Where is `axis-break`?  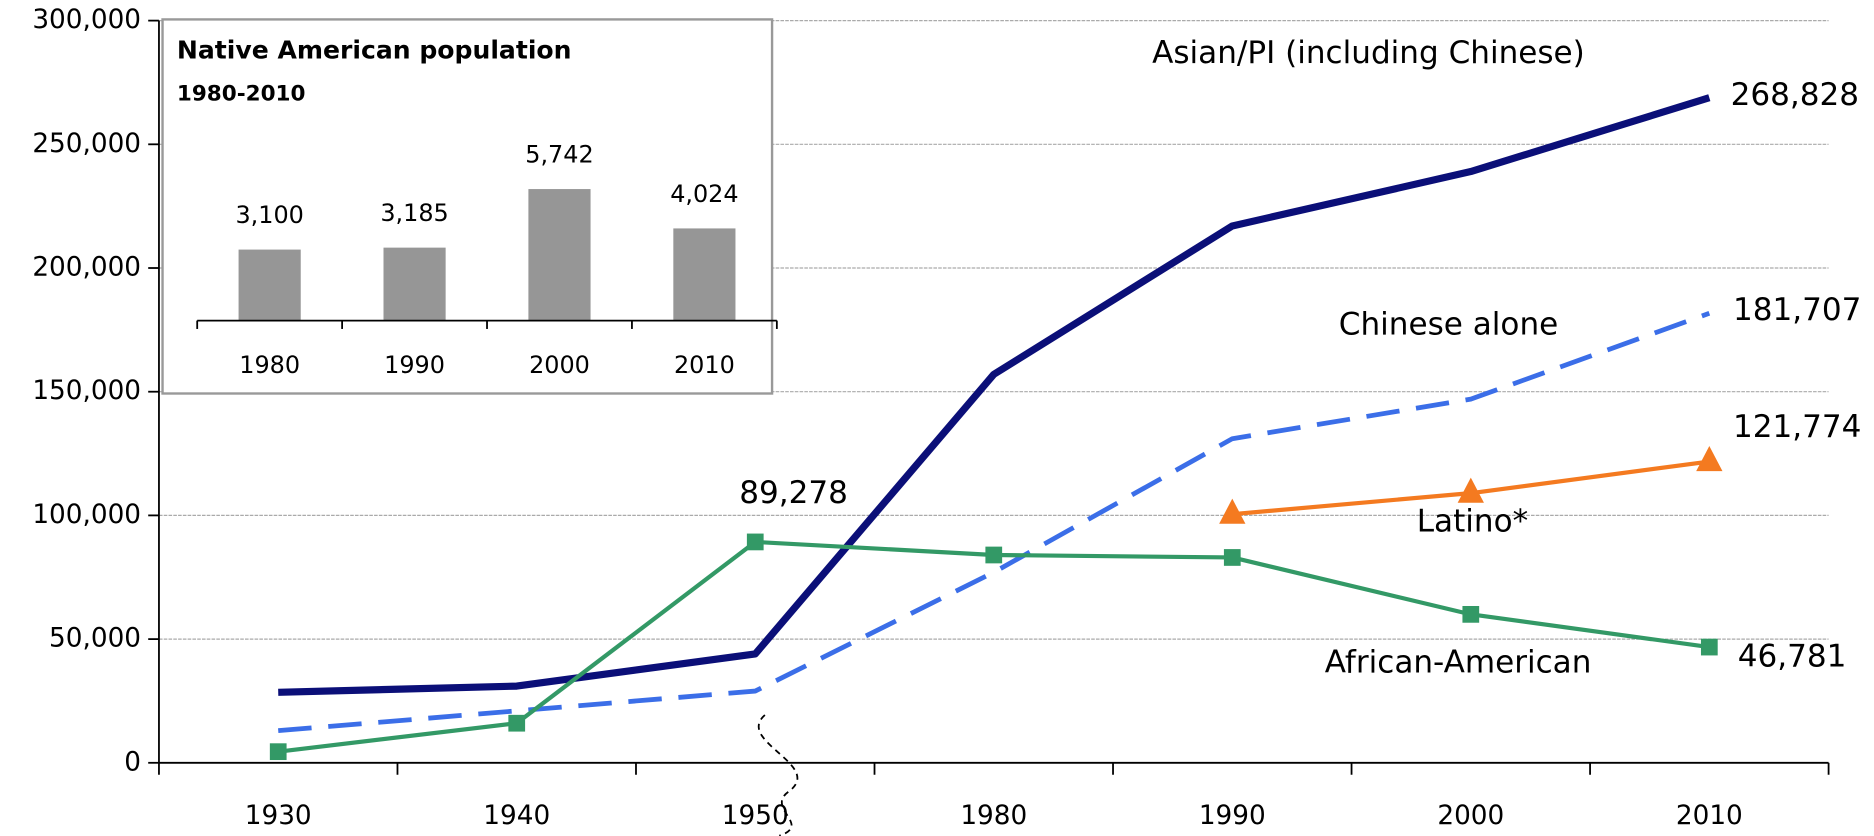
axis-break is located at coordinates (778, 775).